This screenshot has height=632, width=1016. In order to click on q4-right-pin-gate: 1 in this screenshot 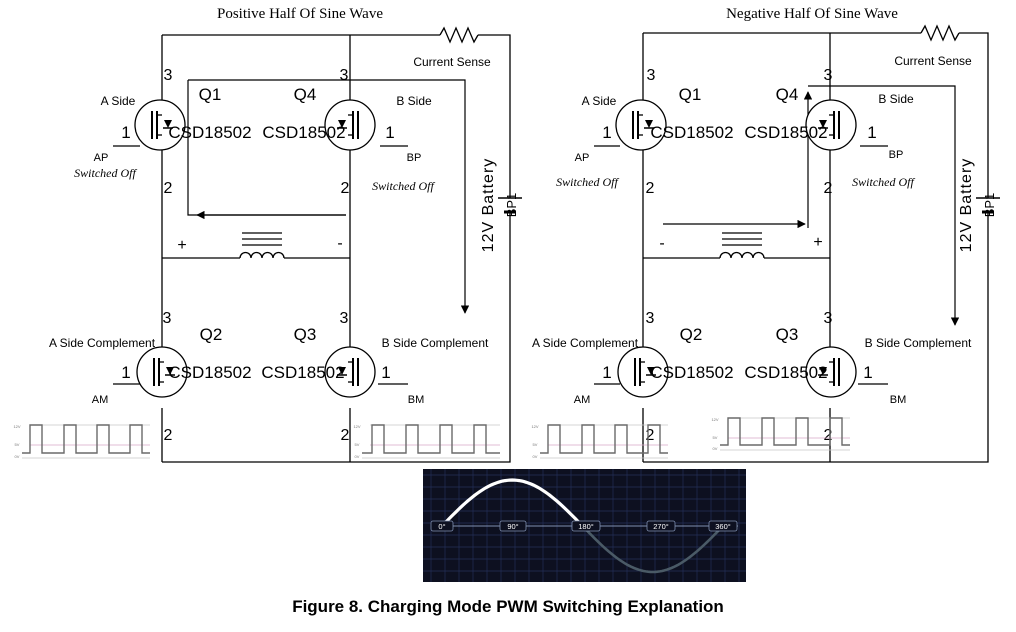, I will do `click(871, 132)`.